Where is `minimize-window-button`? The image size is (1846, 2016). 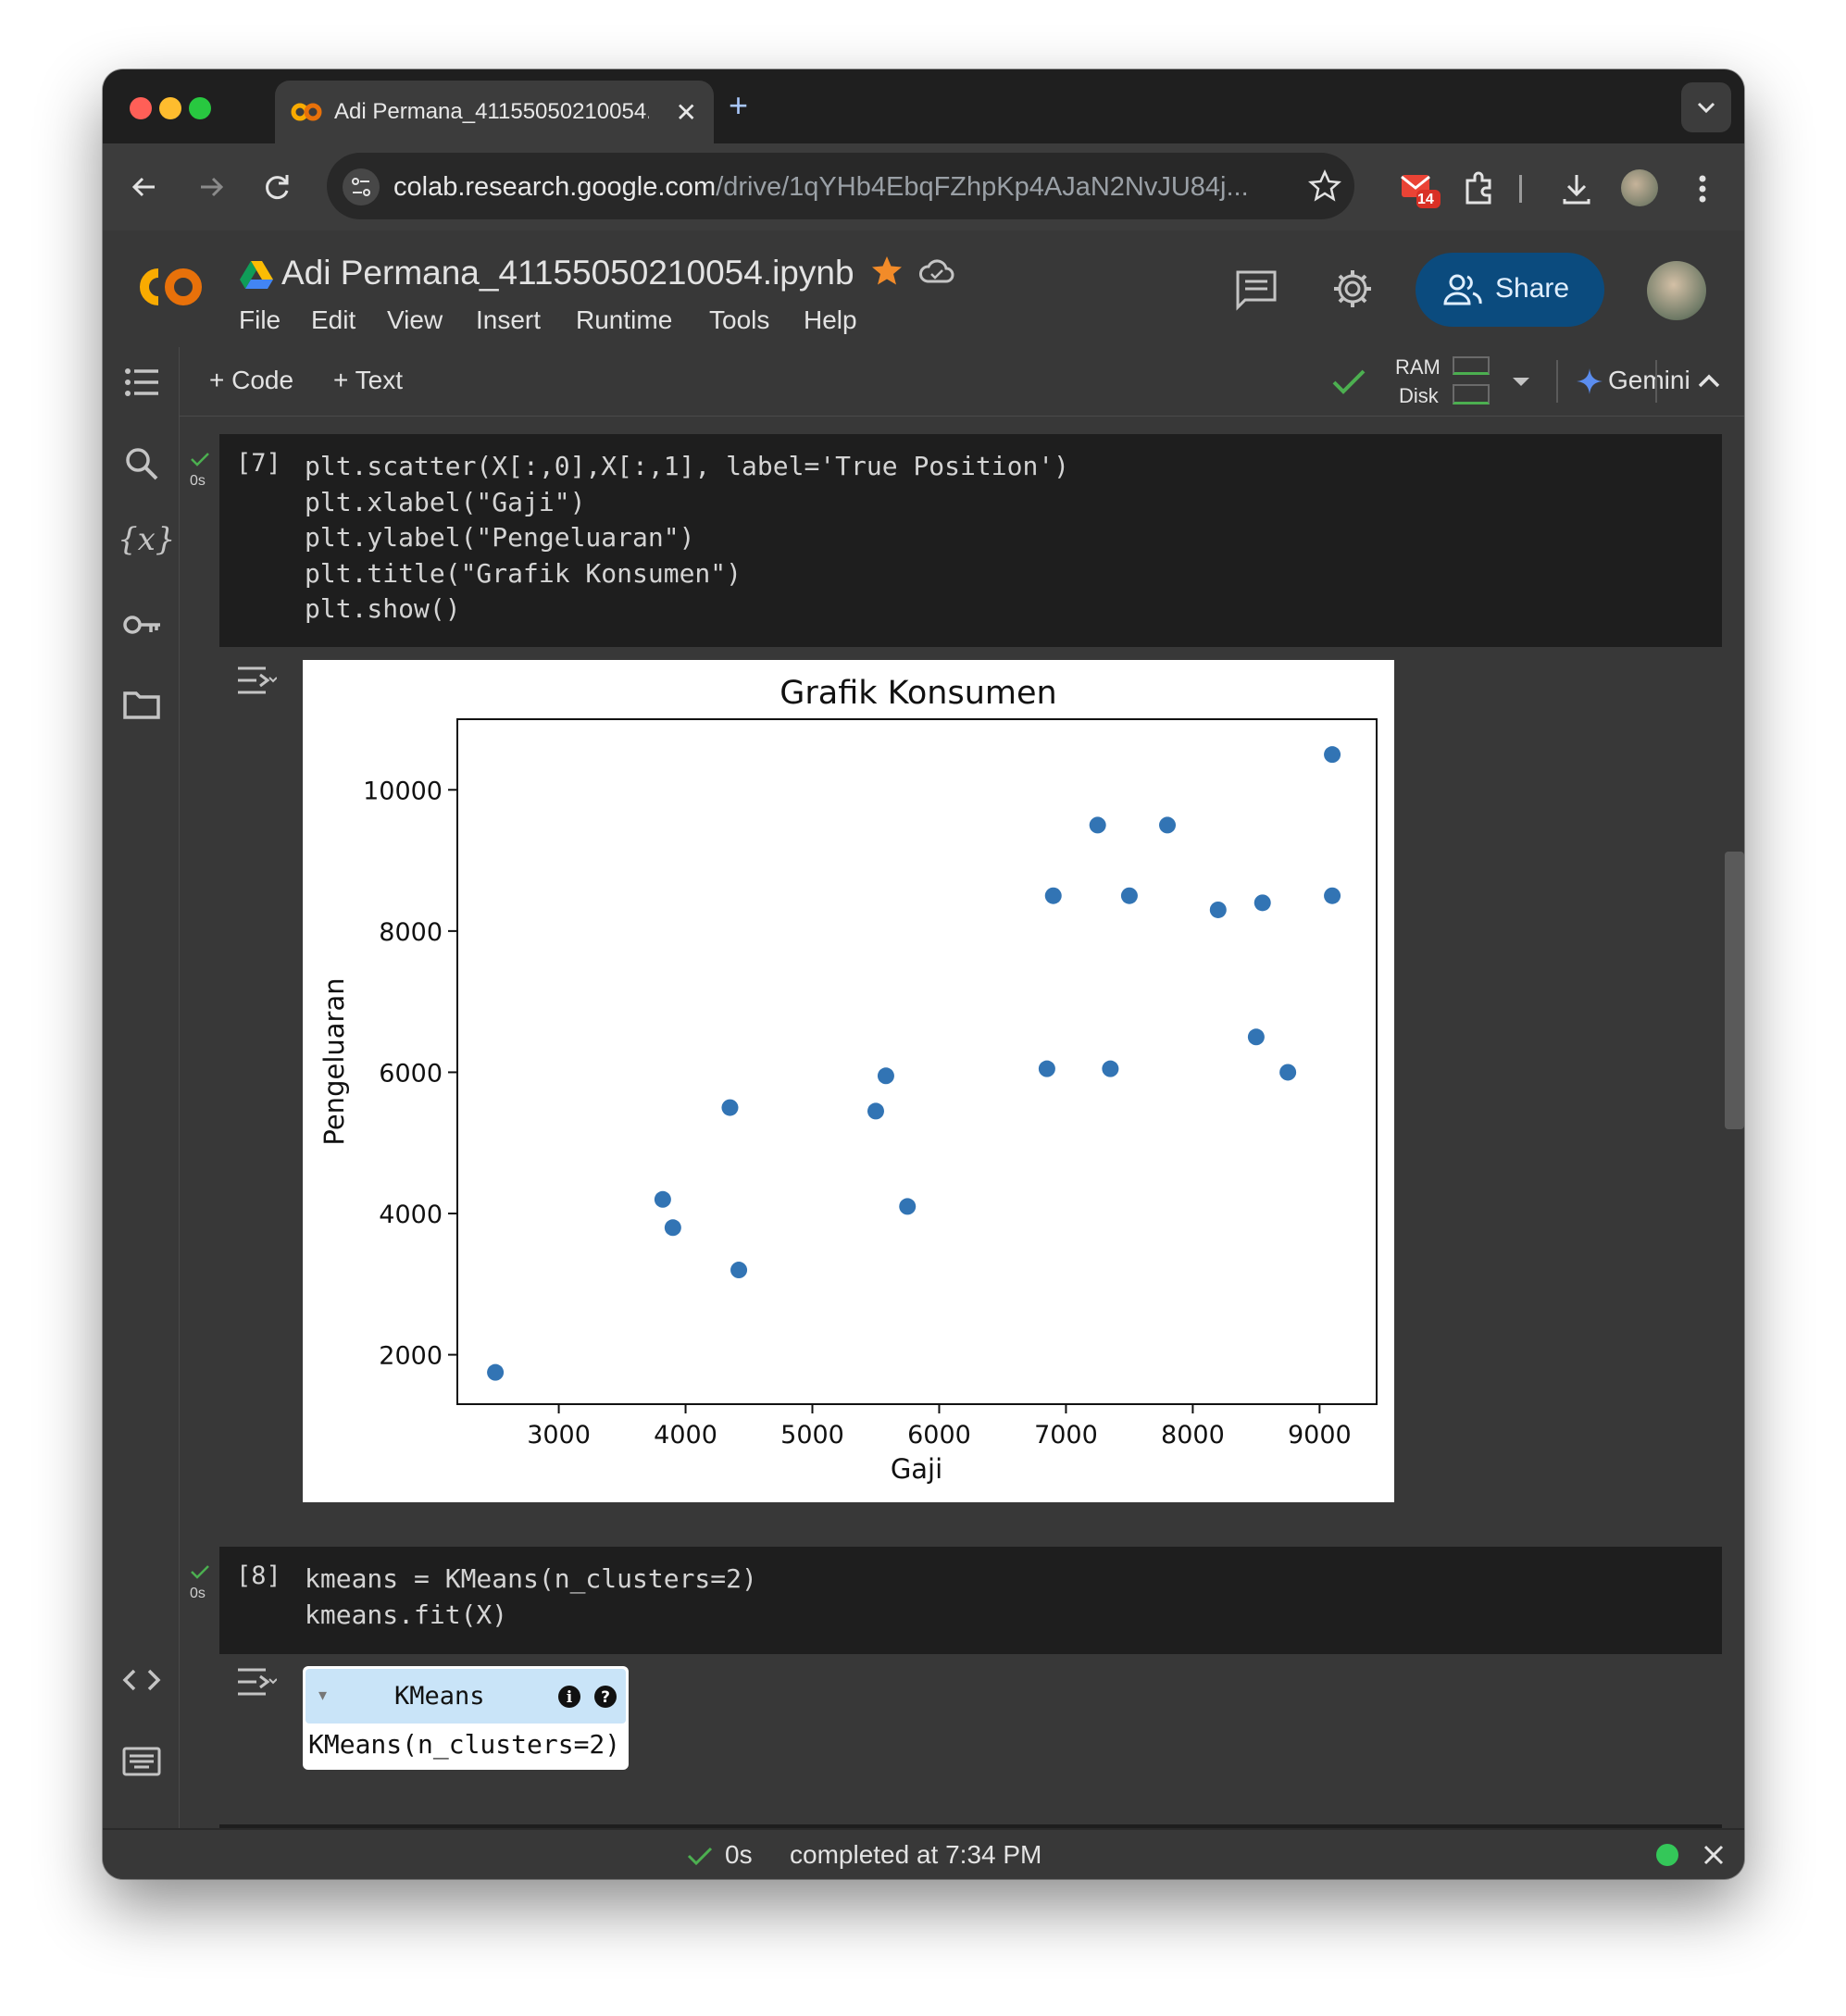
minimize-window-button is located at coordinates (170, 108).